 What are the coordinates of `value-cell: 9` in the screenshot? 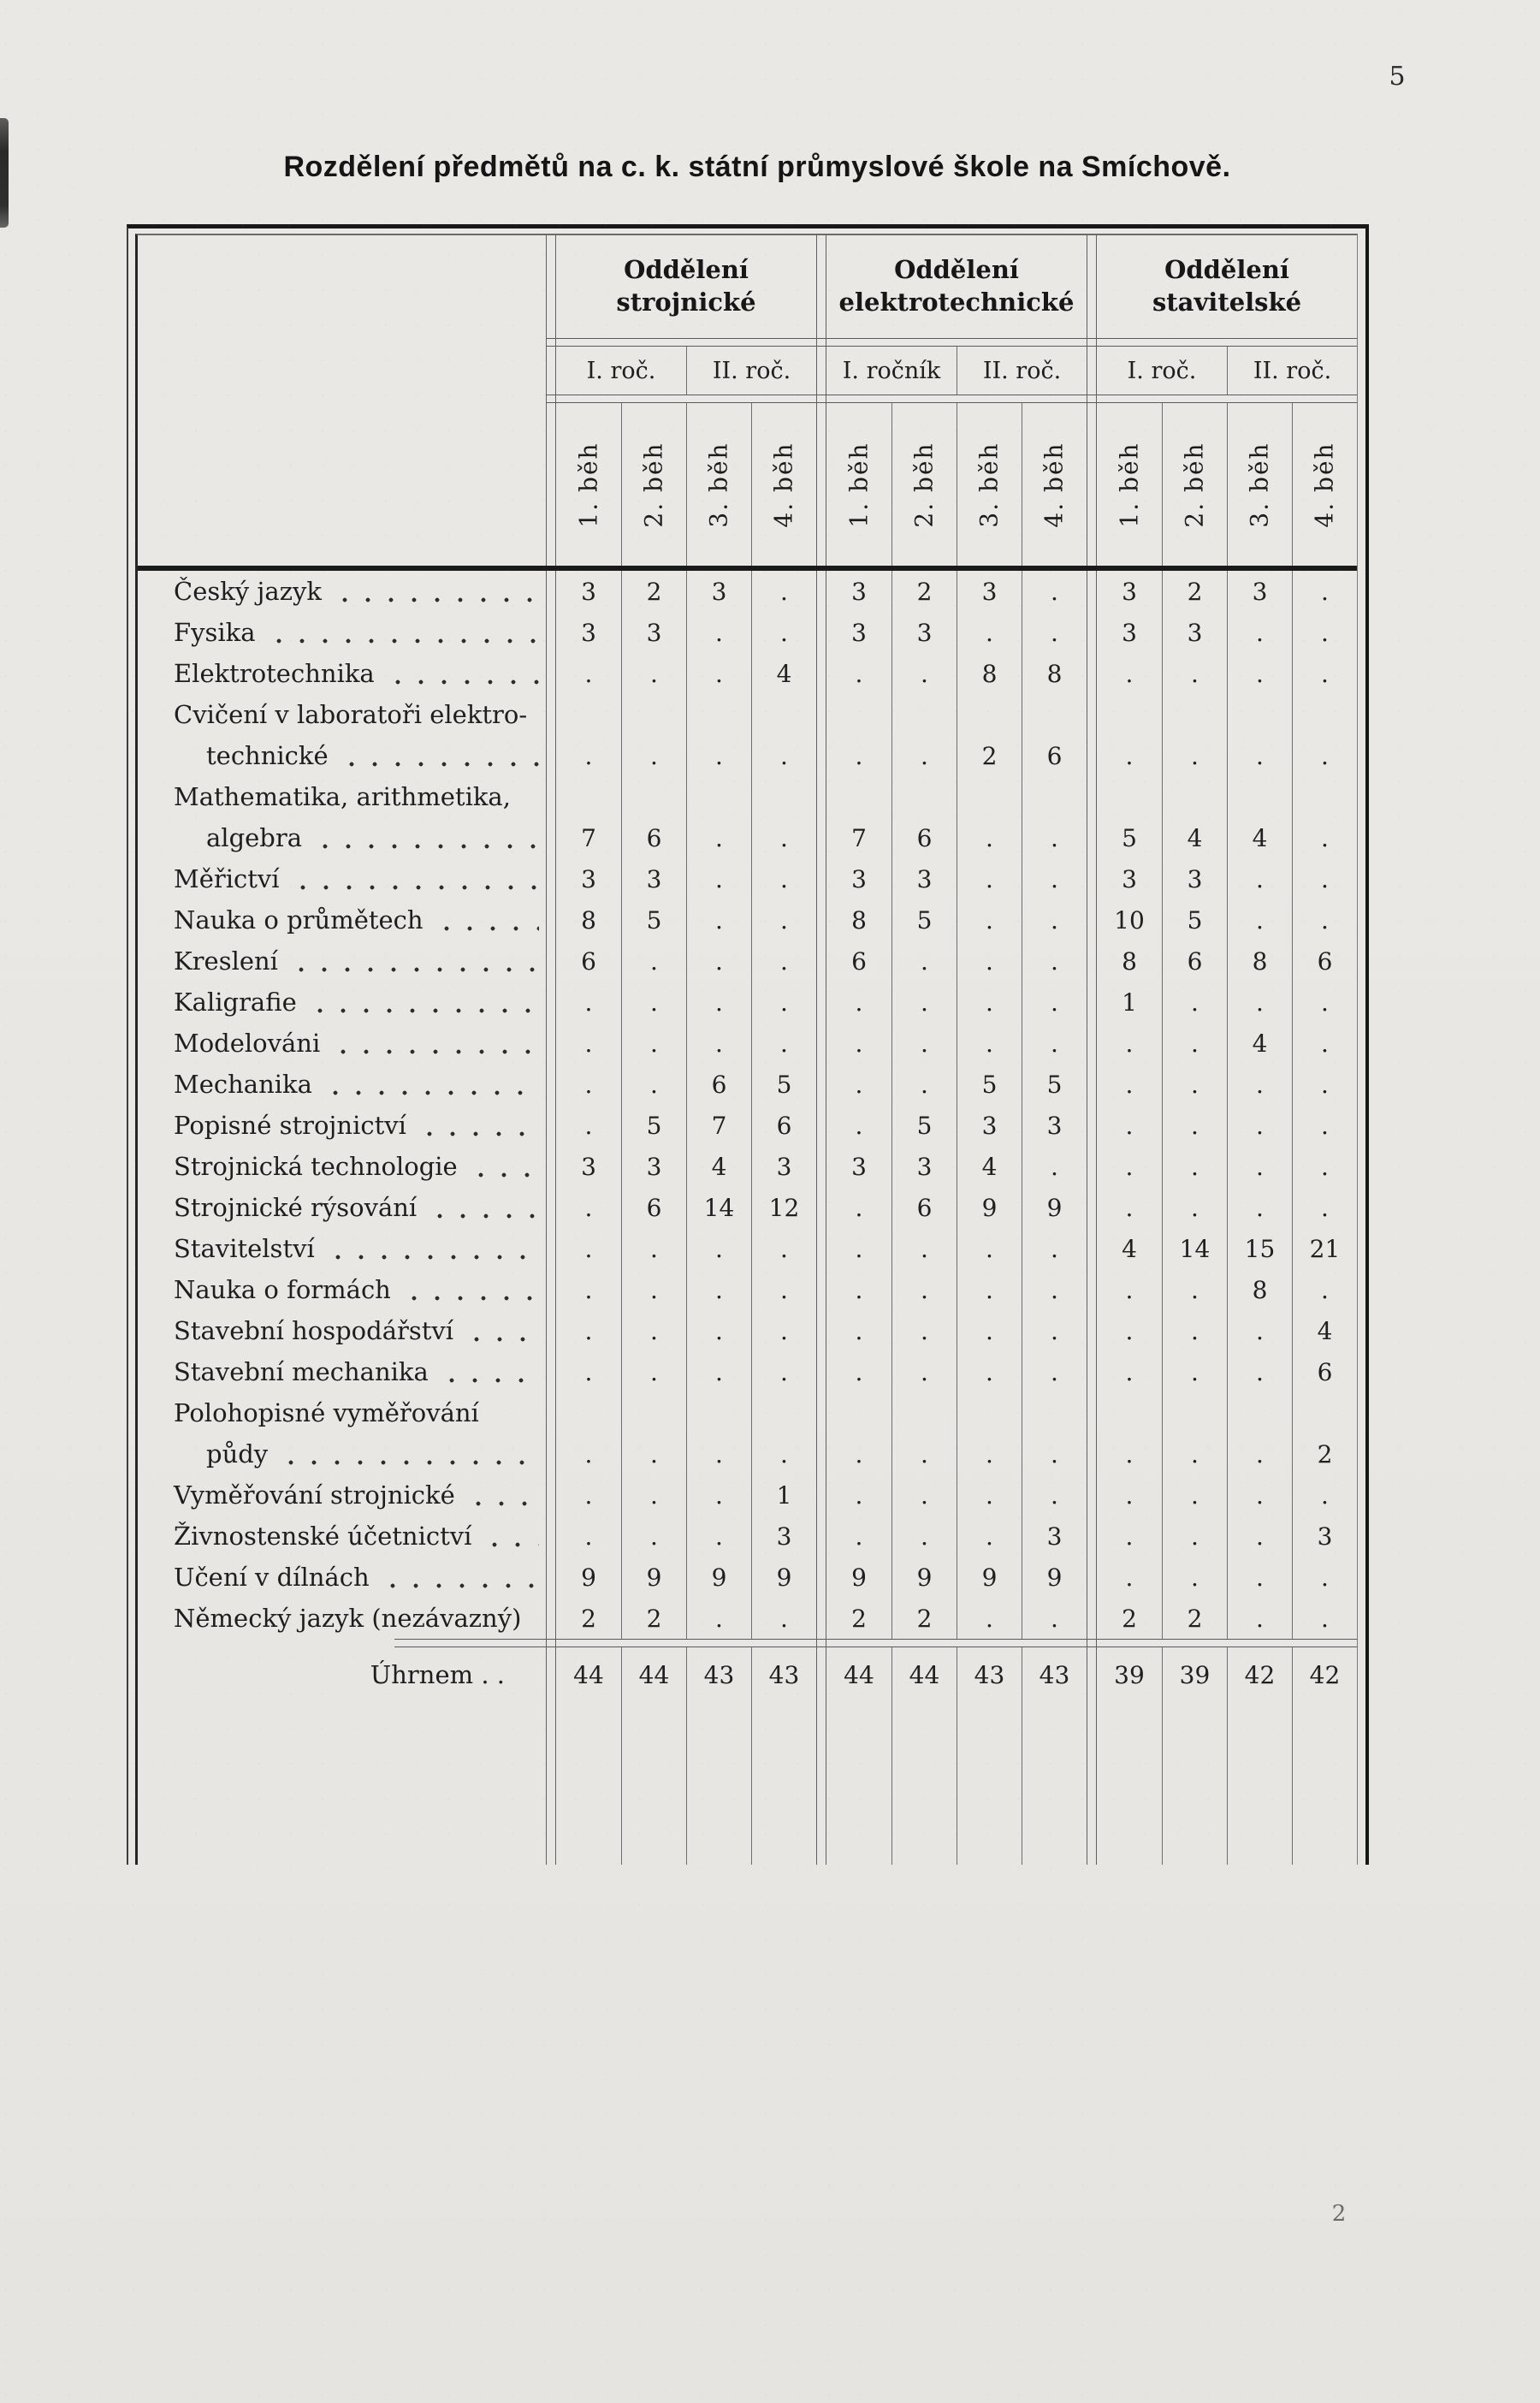 It's located at (1054, 1577).